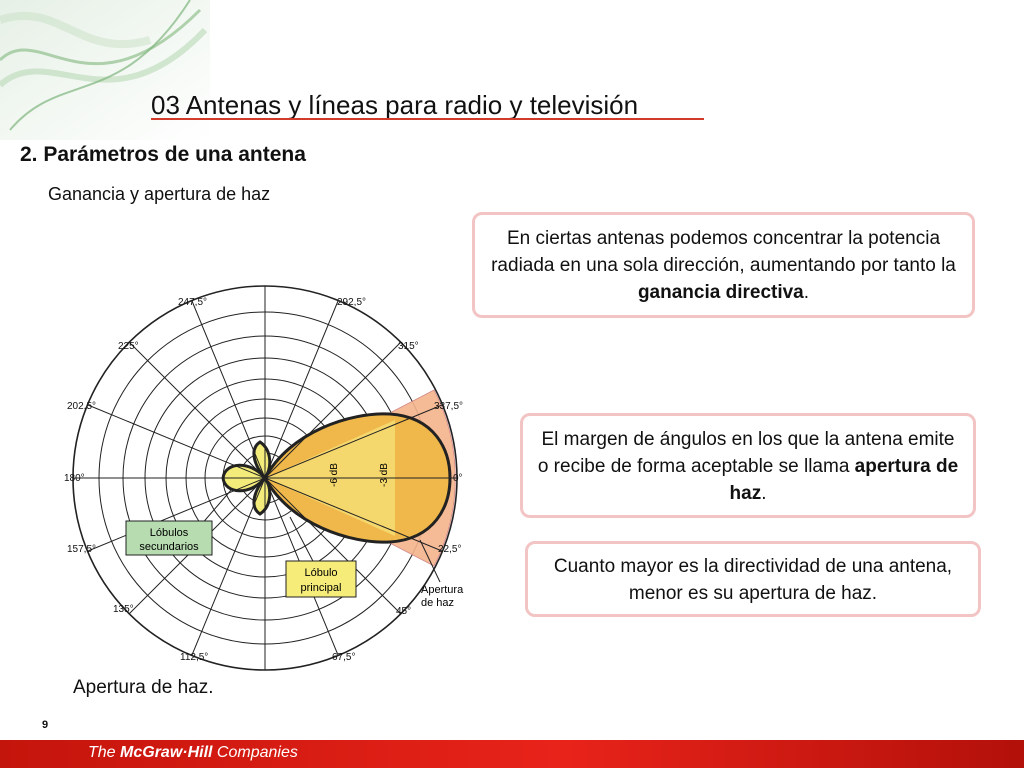 The width and height of the screenshot is (1024, 768). What do you see at coordinates (806, 292) in the screenshot?
I see `callout-gain-end: .` at bounding box center [806, 292].